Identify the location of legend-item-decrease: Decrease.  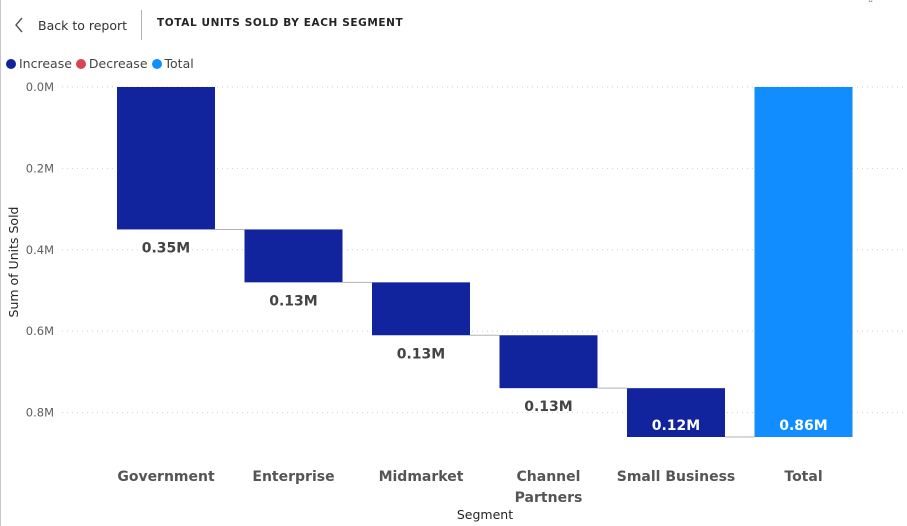
(111, 63).